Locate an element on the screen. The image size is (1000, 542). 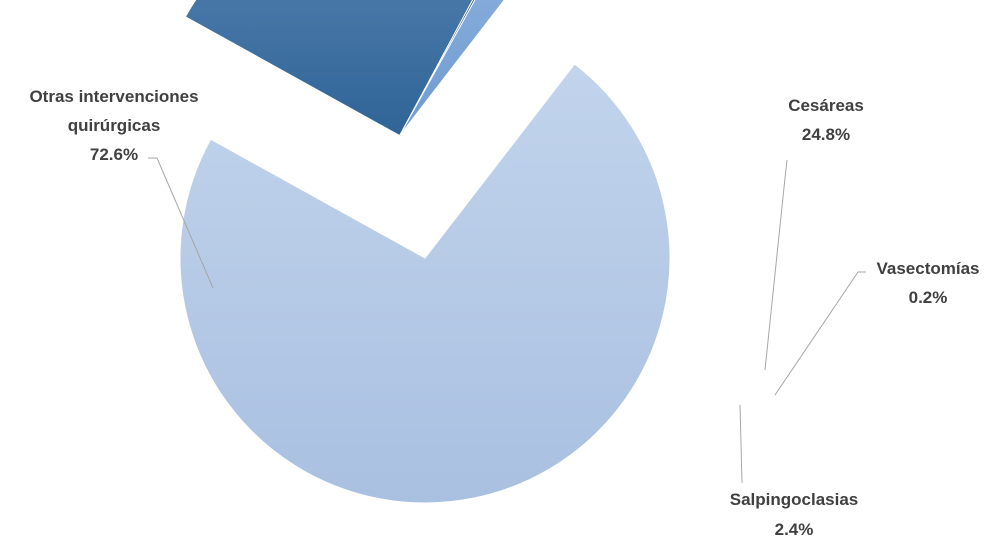
leader-line-vasectomias is located at coordinates (820, 333).